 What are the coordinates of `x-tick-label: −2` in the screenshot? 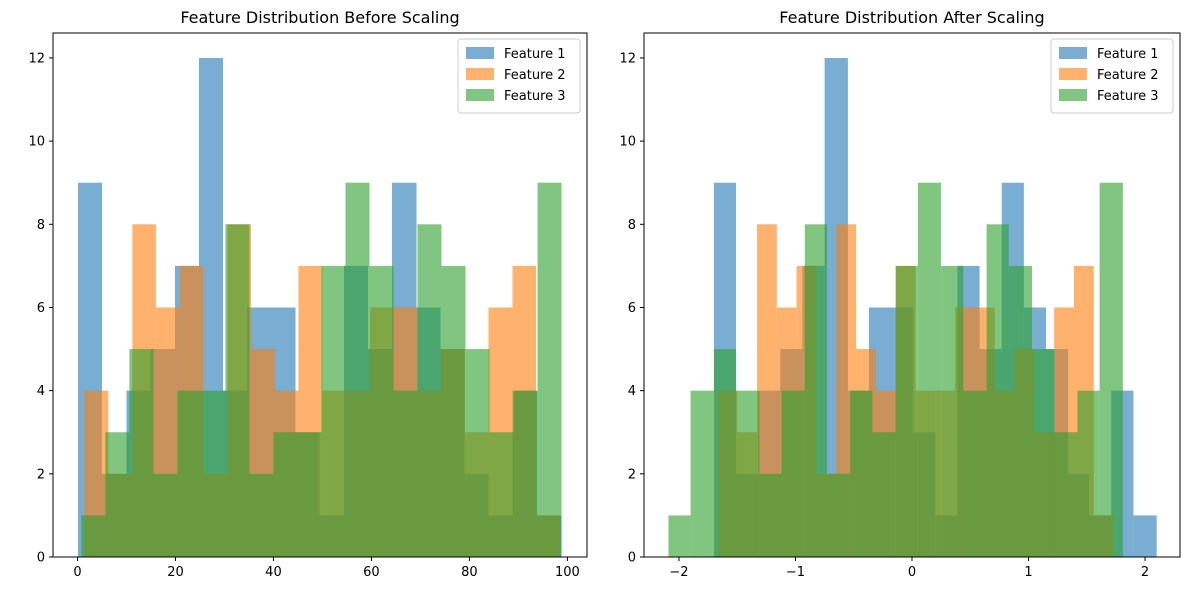 It's located at (678, 572).